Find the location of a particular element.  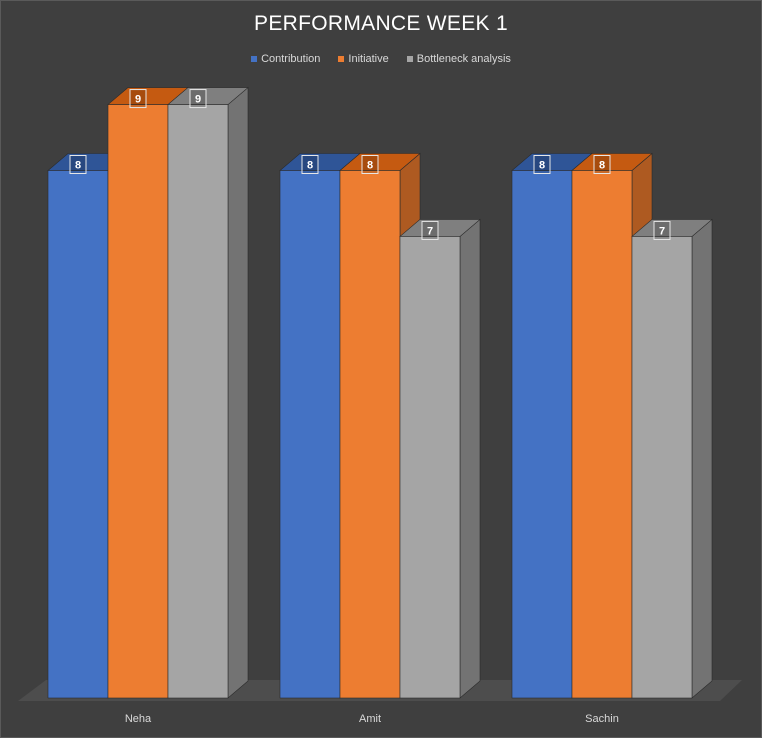

data-label-initiative-neha: 9 is located at coordinates (138, 100).